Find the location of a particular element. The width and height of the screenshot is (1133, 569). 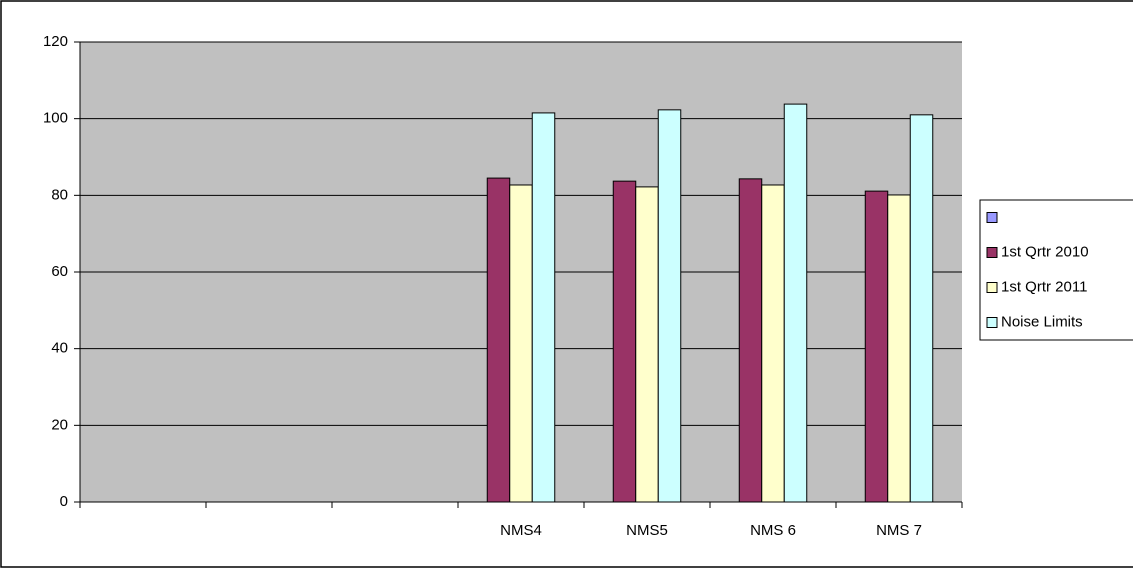

y-tick-label: 80 is located at coordinates (59, 194).